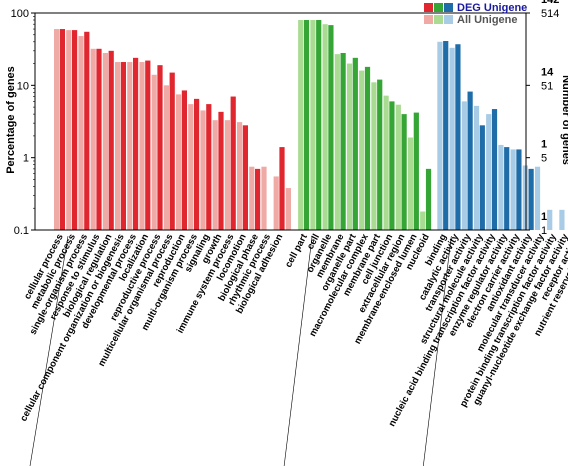 The height and width of the screenshot is (466, 568). I want to click on y-tick-label: 0.1, so click(21, 231).